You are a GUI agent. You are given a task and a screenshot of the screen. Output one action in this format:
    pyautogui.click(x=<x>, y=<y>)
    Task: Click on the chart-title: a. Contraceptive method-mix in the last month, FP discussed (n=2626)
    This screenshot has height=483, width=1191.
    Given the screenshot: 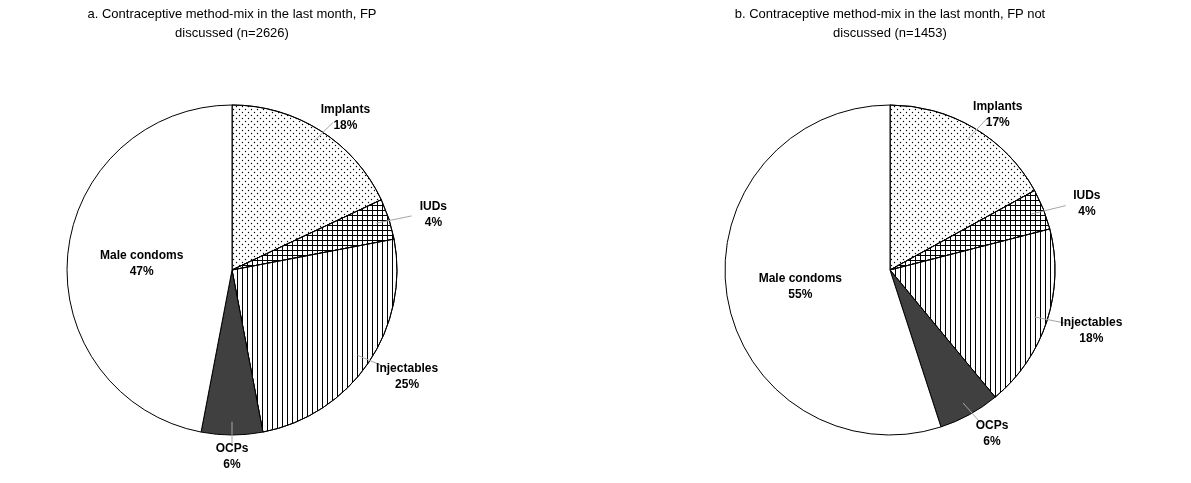 What is the action you would take?
    pyautogui.click(x=232, y=23)
    